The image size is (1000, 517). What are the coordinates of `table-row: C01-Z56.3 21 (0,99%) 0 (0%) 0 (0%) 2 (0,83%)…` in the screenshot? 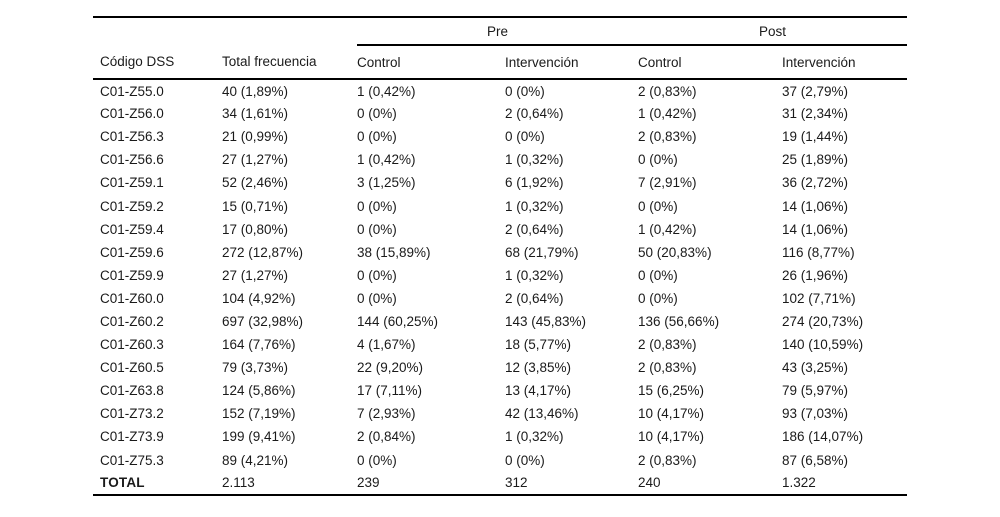 It's located at (500, 136).